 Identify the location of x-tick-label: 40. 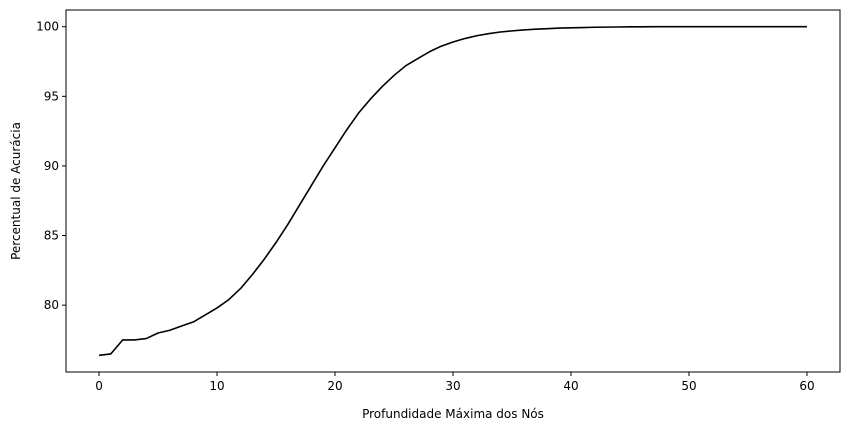
(570, 386).